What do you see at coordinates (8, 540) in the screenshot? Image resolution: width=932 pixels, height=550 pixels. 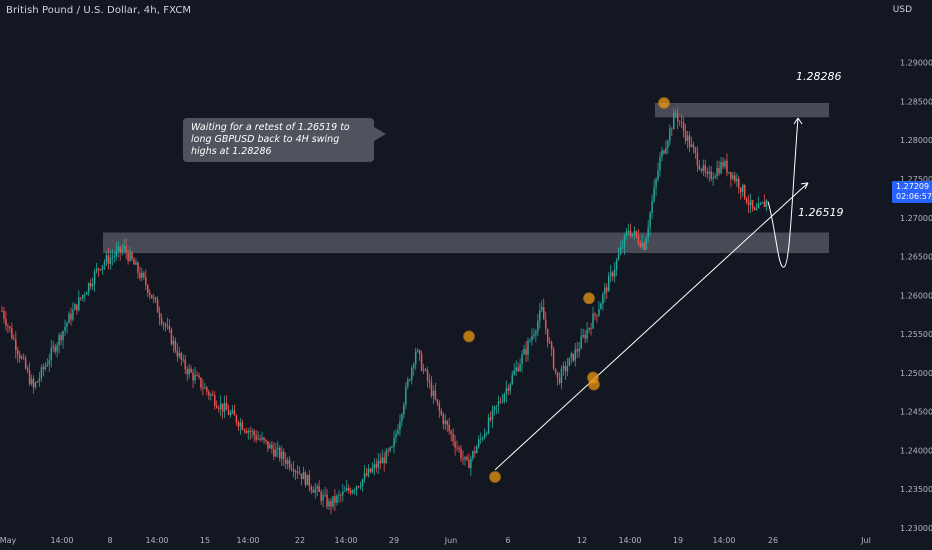 I see `x-tick-label: May` at bounding box center [8, 540].